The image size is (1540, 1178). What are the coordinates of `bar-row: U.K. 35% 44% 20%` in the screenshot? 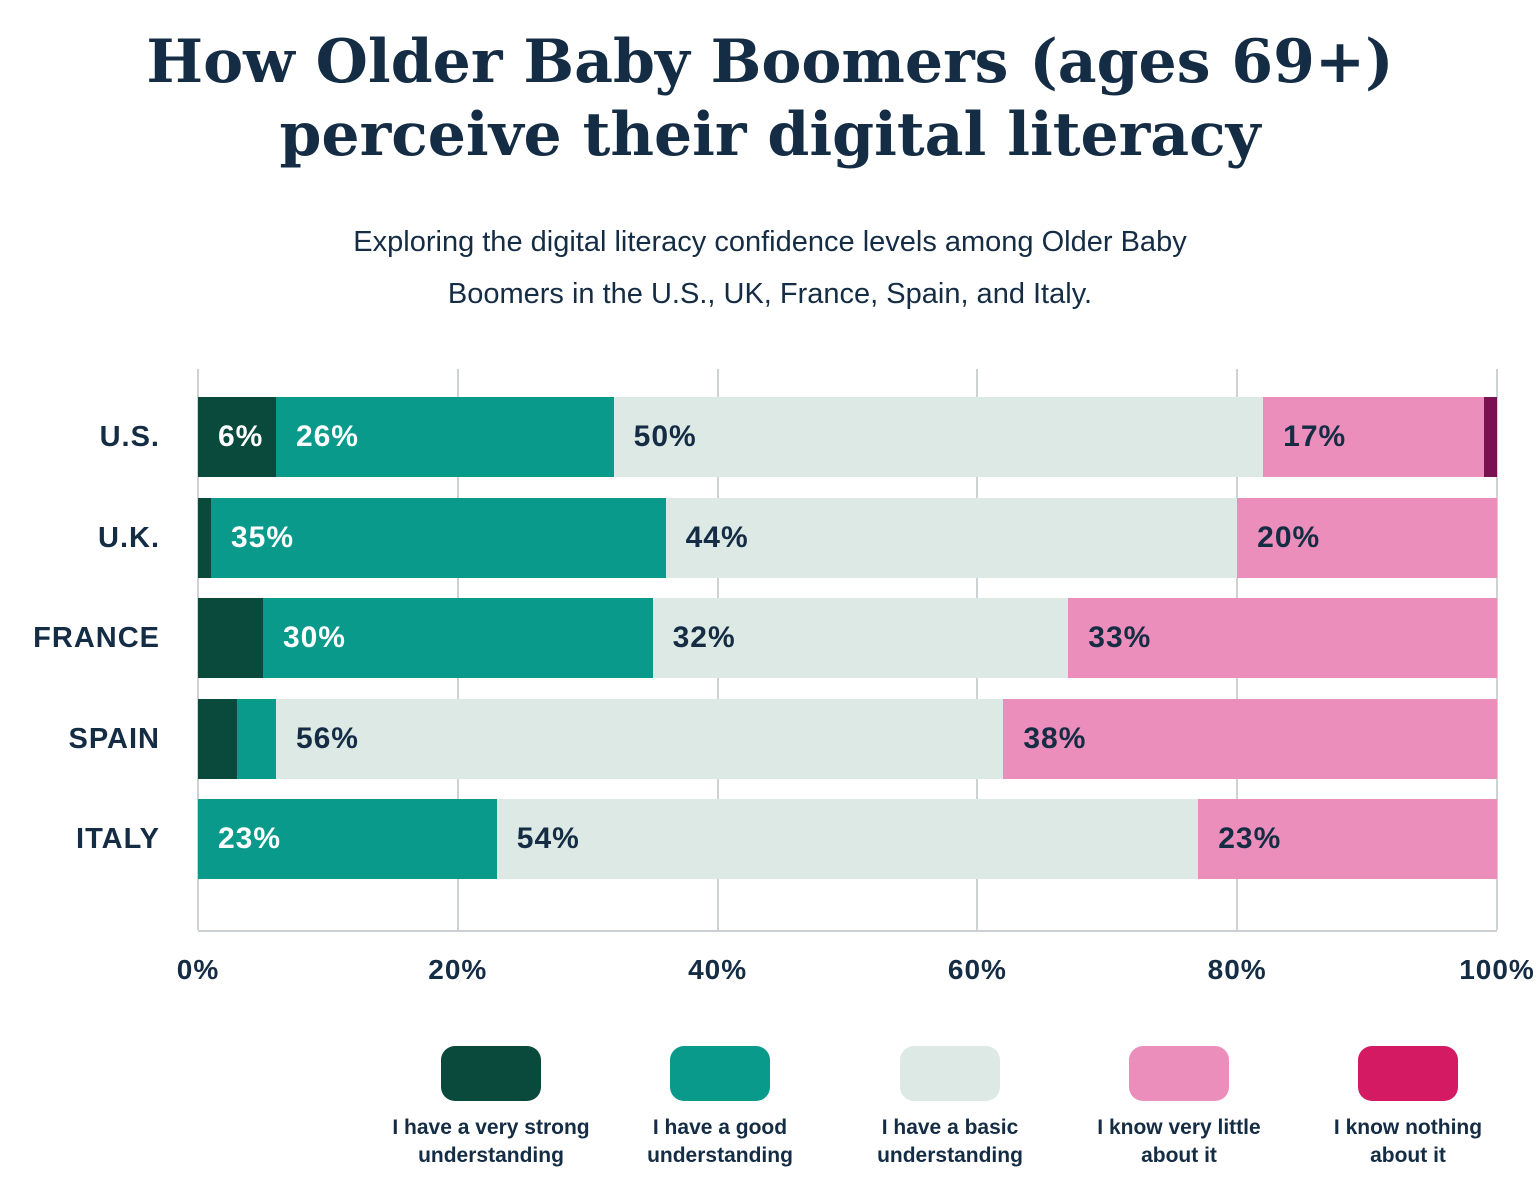 It's located at (797, 537).